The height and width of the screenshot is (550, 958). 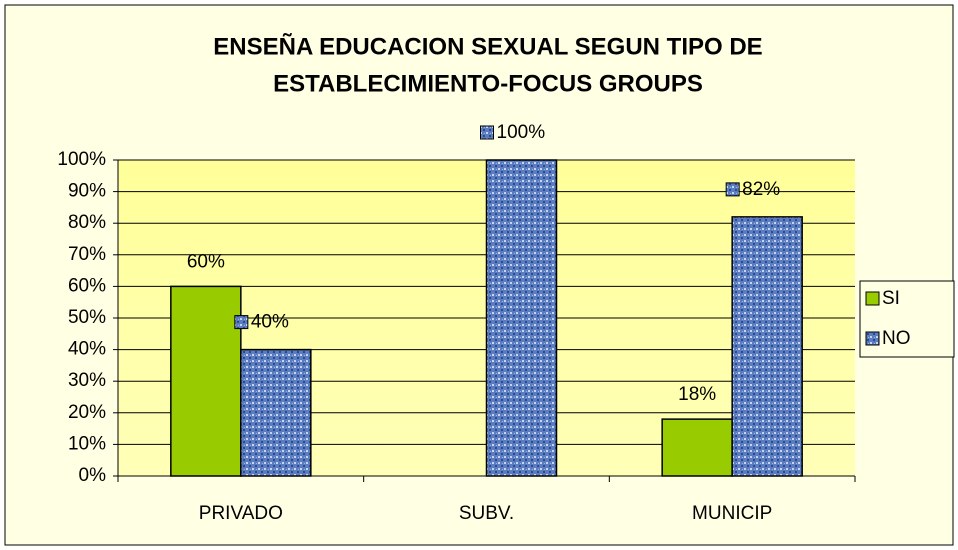 I want to click on data-label: 40%, so click(x=270, y=322).